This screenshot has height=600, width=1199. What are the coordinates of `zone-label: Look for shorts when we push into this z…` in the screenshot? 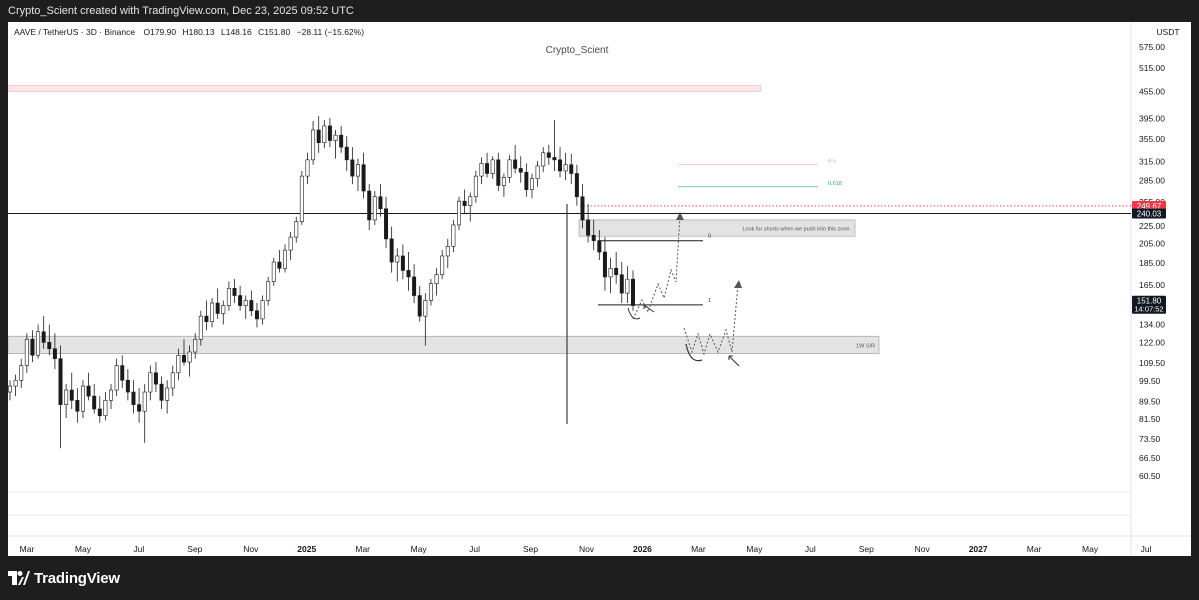 It's located at (796, 230).